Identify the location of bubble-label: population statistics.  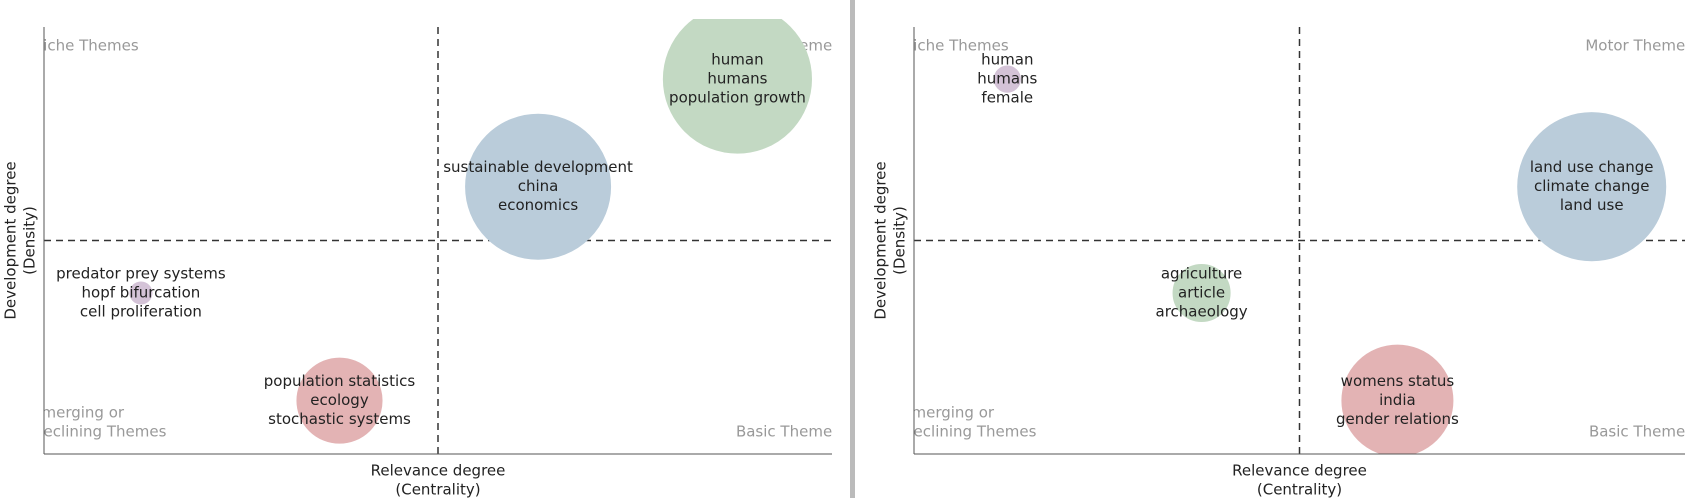
(340, 381).